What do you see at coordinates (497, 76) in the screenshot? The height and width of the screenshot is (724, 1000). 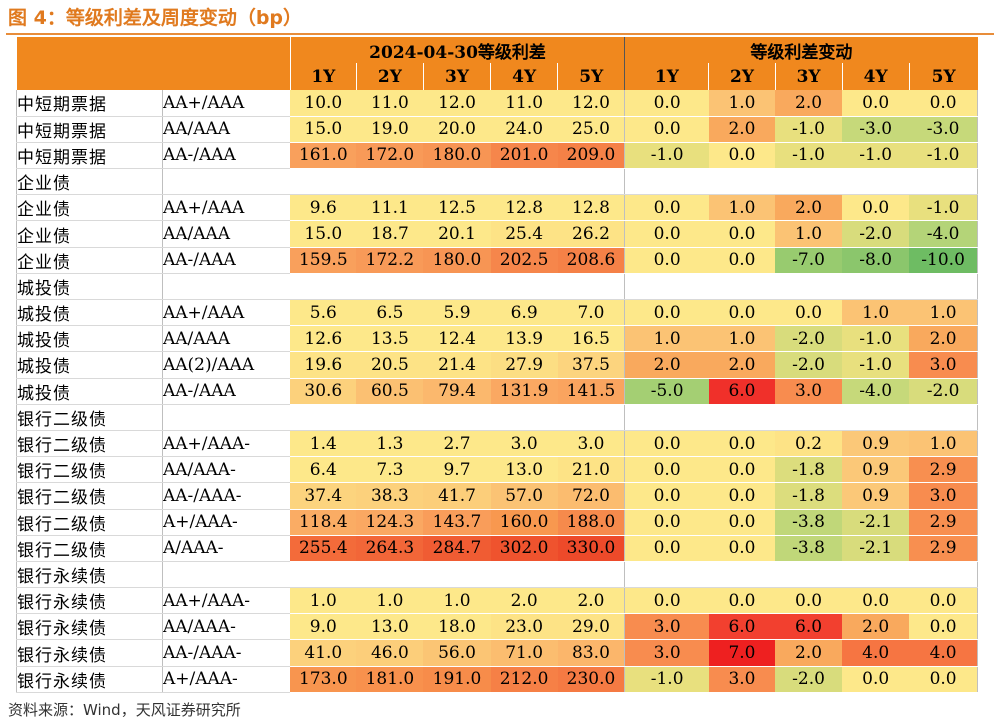 I see `header-row-tenors: 1Y 2Y 3Y 4Y 5Y 1Y 2Y 3Y 4Y 5Y` at bounding box center [497, 76].